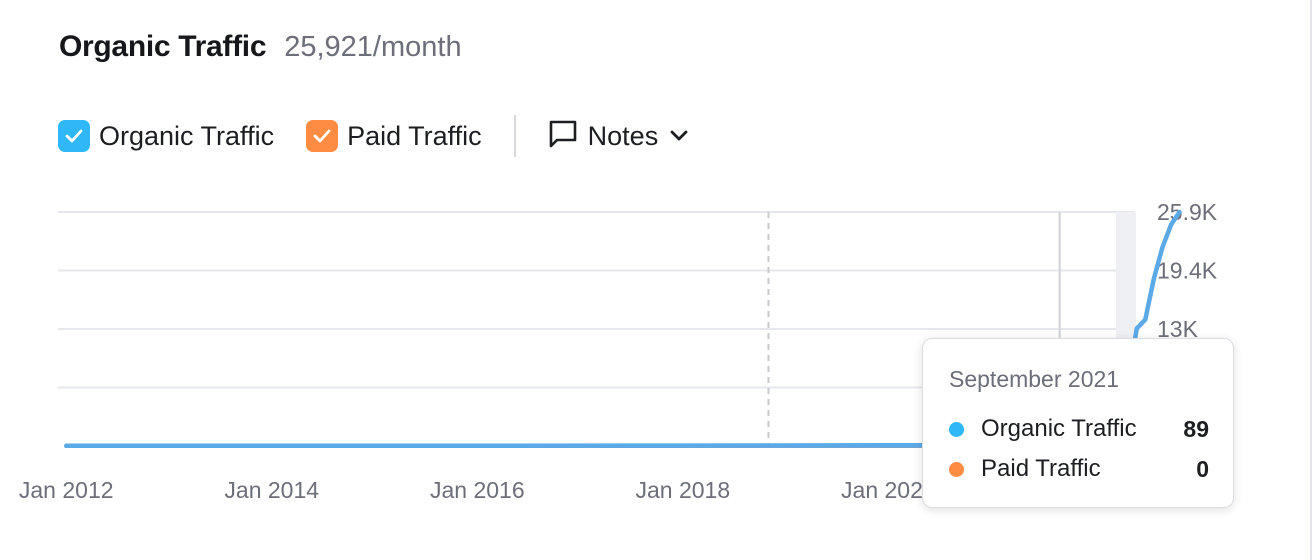 Image resolution: width=1312 pixels, height=560 pixels. Describe the element at coordinates (563, 136) in the screenshot. I see `comment-icon` at that location.